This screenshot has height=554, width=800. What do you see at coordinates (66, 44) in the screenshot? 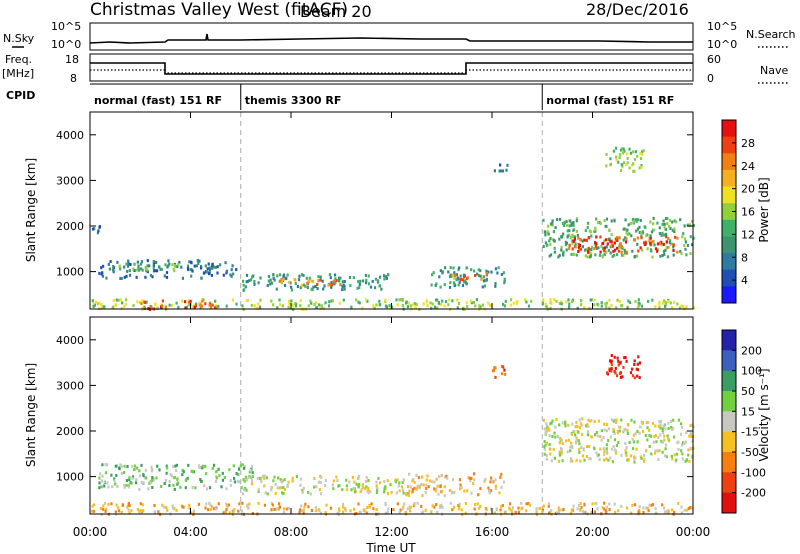
I see `nsky-tick-bottom: 10^0` at bounding box center [66, 44].